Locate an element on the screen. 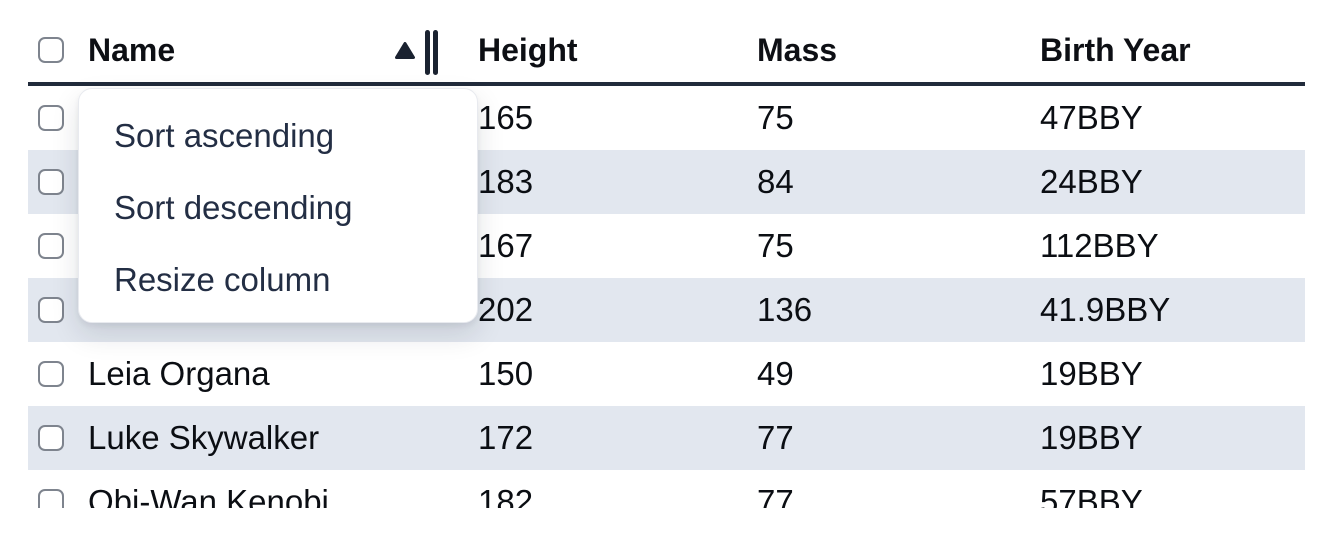 The image size is (1330, 536). cell-birth-year: 57BBY is located at coordinates (1091, 495).